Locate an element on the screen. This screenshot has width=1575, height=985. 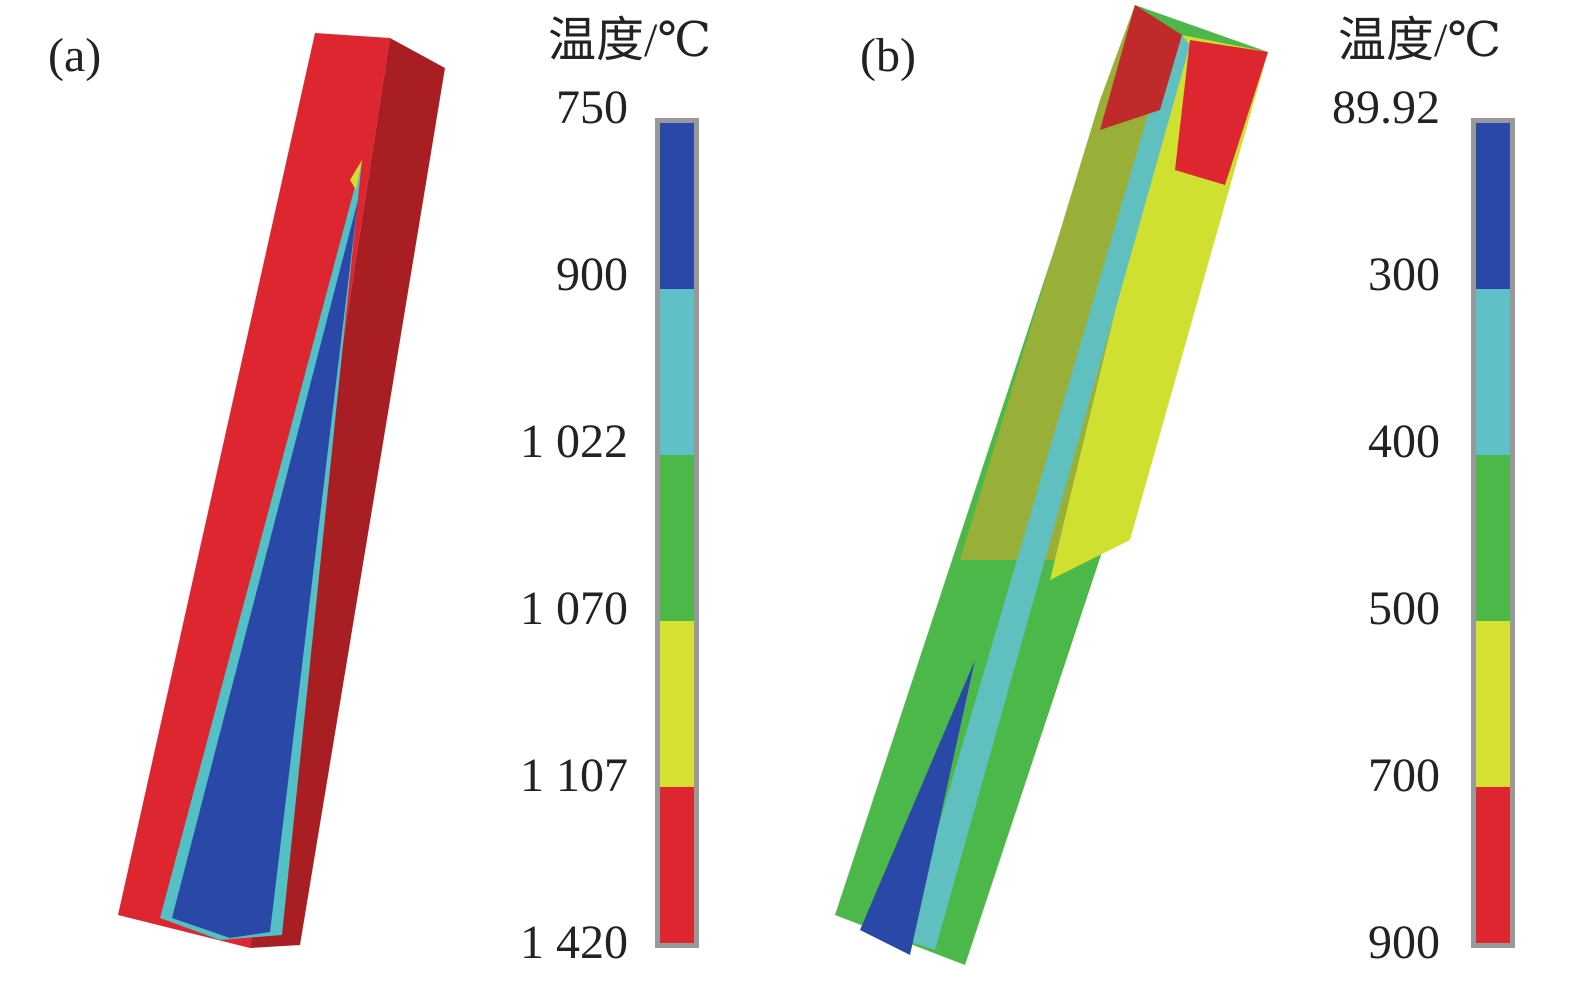
panel-label: (b) is located at coordinates (888, 55).